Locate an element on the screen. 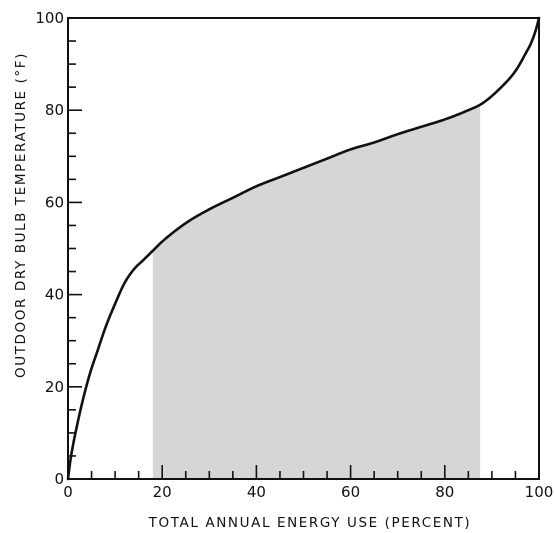  y-tick-label: 0 is located at coordinates (59, 479).